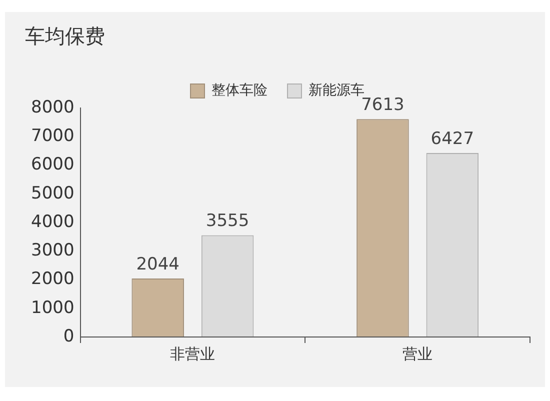 The width and height of the screenshot is (550, 401). What do you see at coordinates (52, 164) in the screenshot?
I see `y-tick-label: 6000` at bounding box center [52, 164].